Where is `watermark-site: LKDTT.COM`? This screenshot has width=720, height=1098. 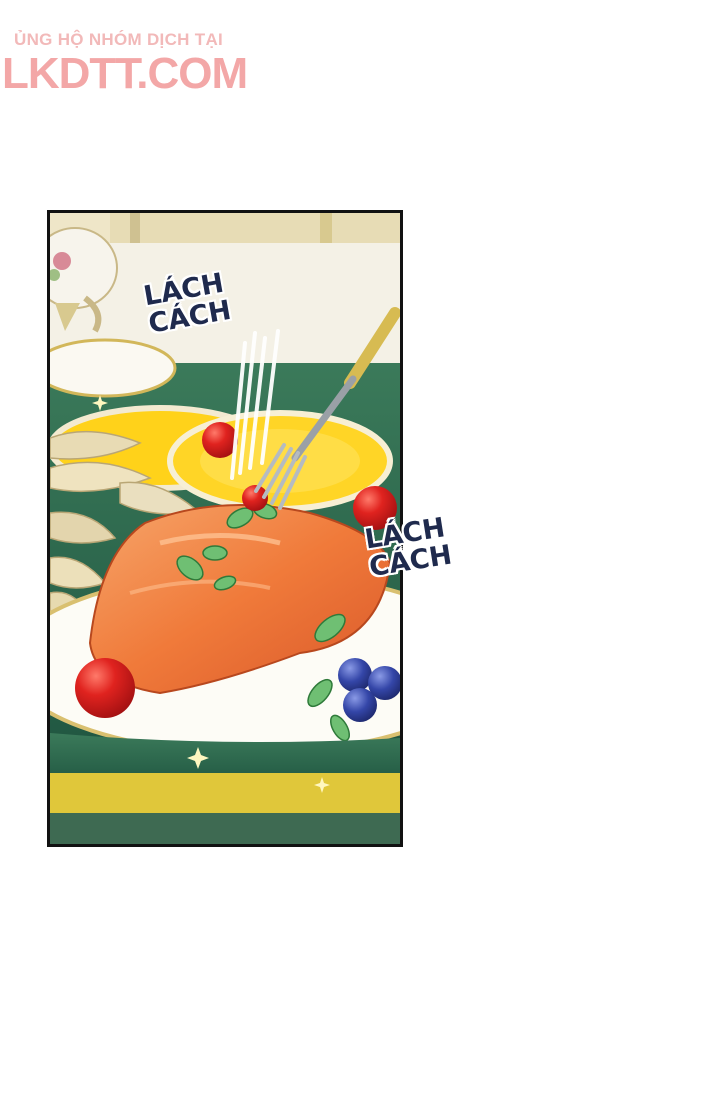
watermark-site: LKDTT.COM is located at coordinates (125, 73).